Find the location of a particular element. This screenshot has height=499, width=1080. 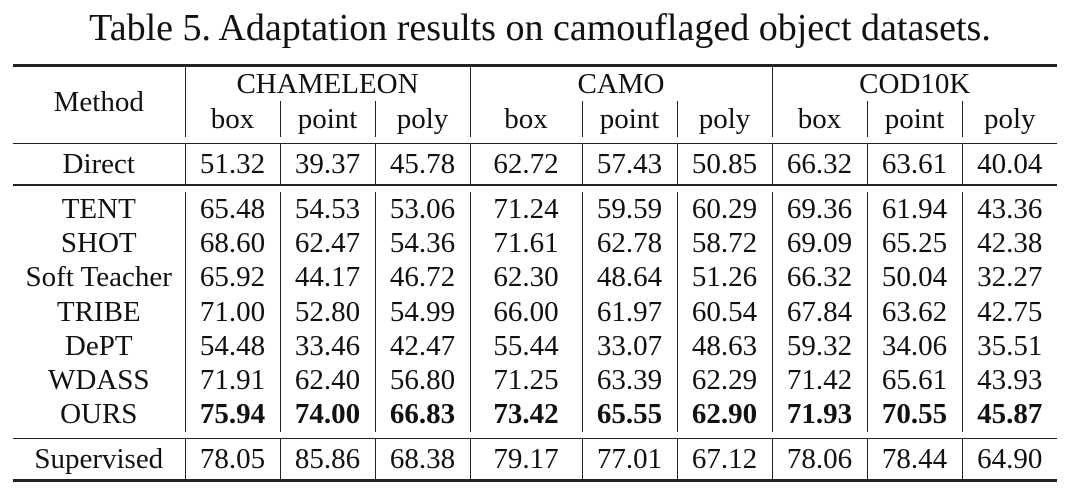

value-cell: 65.48 is located at coordinates (232, 208).